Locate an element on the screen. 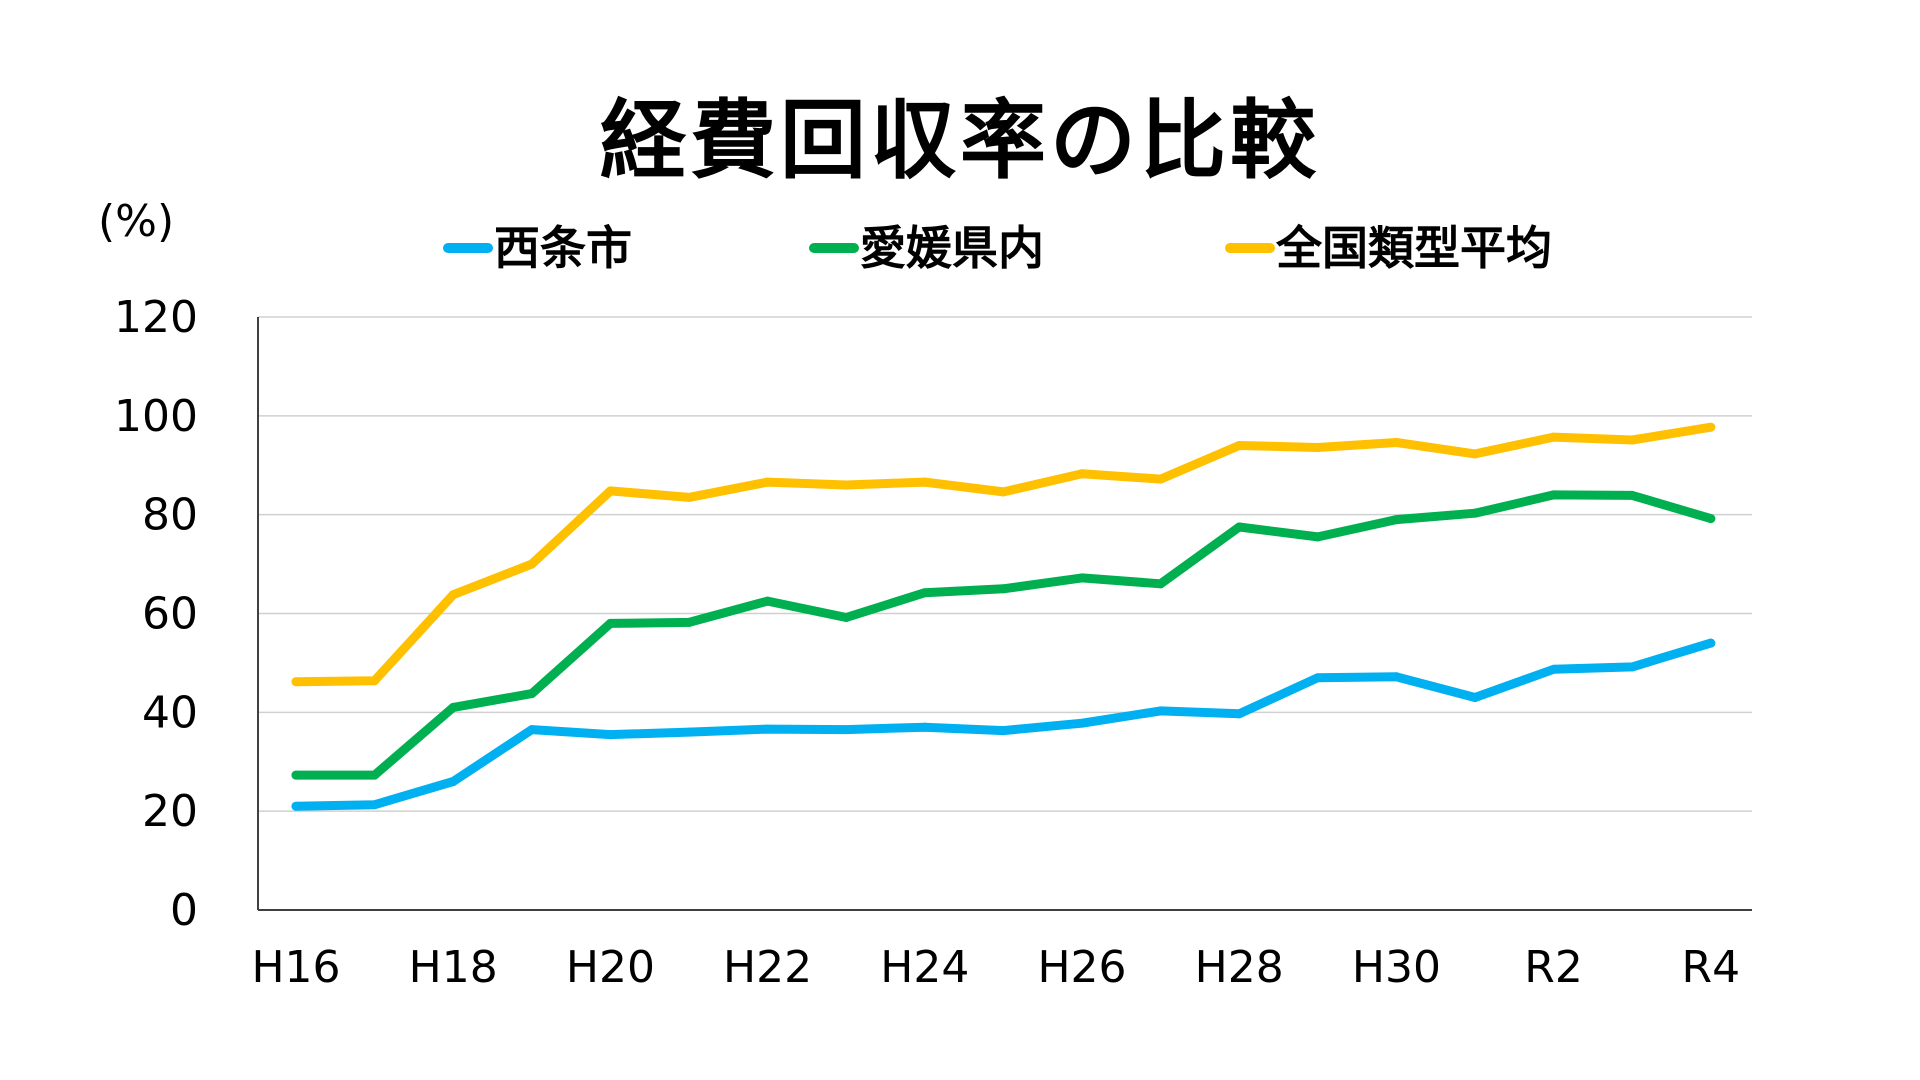 Image resolution: width=1920 pixels, height=1080 pixels. legend-label-1: 愛媛県内 is located at coordinates (952, 248).